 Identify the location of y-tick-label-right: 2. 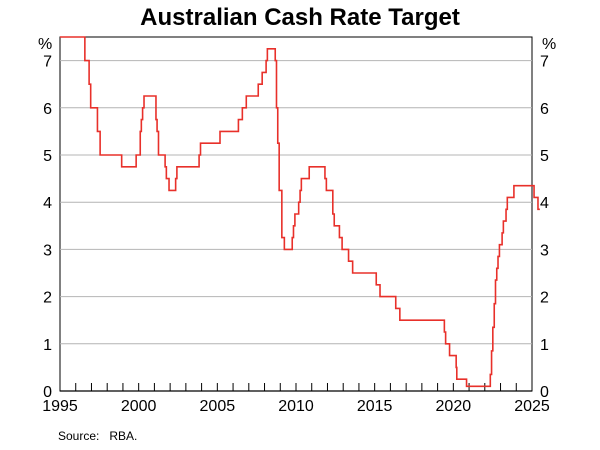
(544, 298).